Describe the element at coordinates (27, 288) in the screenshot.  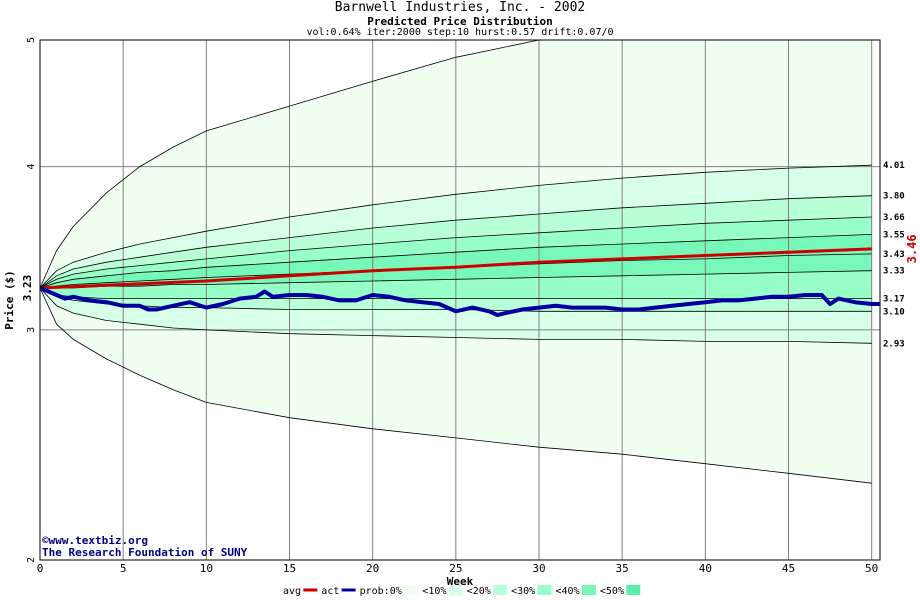
I see `start-price-label: 3.23` at that location.